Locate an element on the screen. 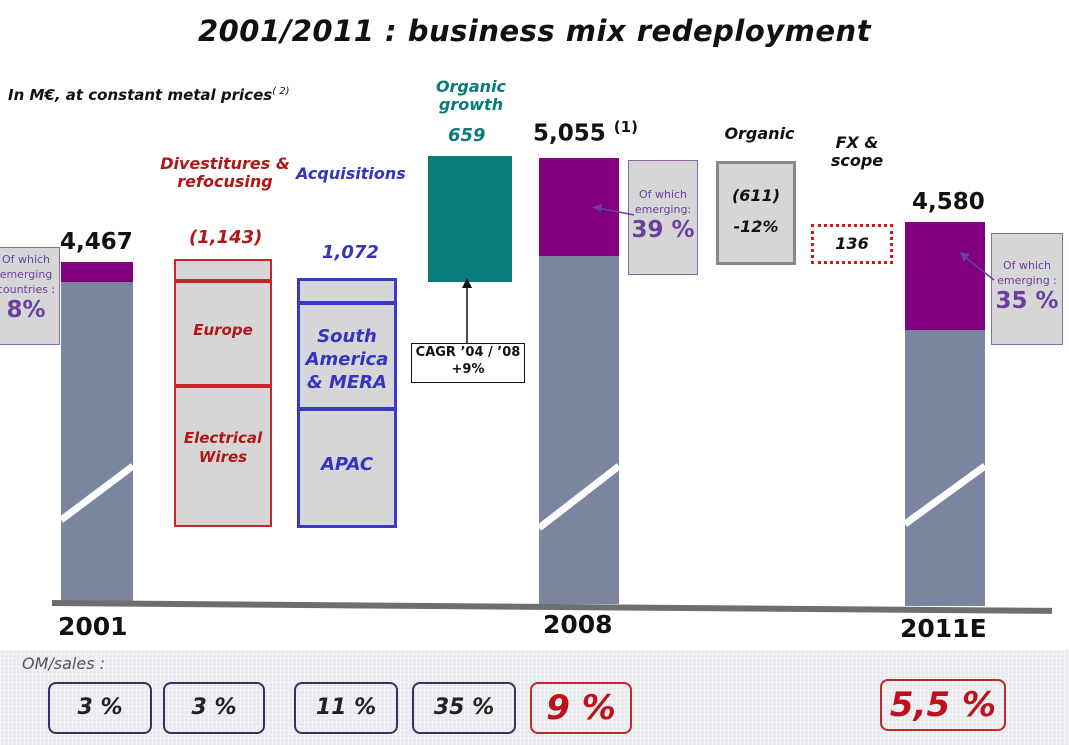 This screenshot has height=745, width=1069. bar-acquisitions: South America & MERA APAC is located at coordinates (347, 403).